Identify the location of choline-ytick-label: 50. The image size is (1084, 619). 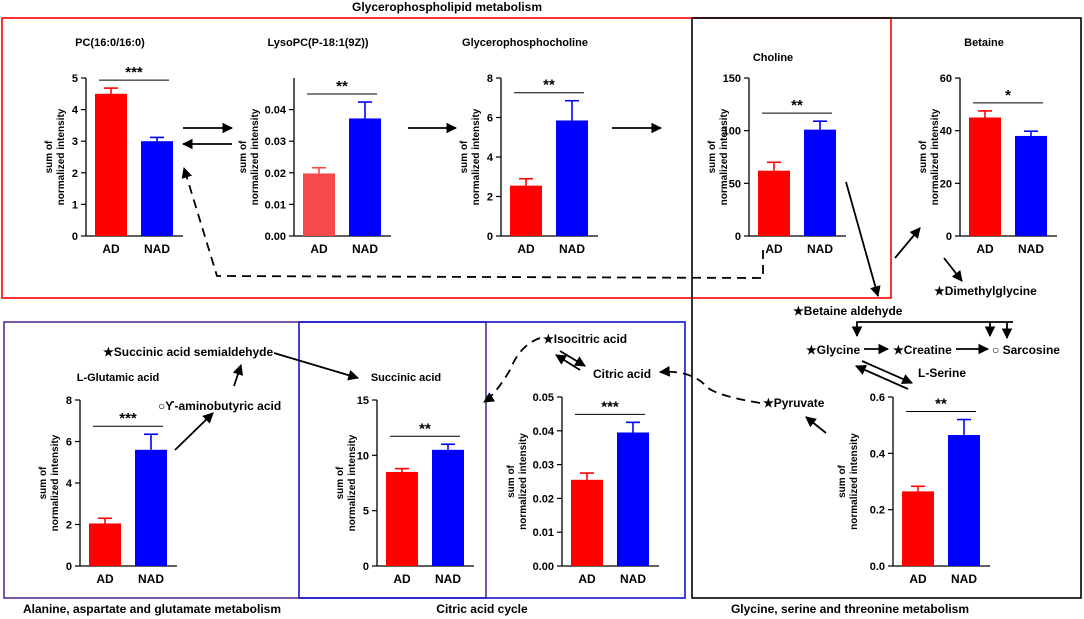
(735, 184).